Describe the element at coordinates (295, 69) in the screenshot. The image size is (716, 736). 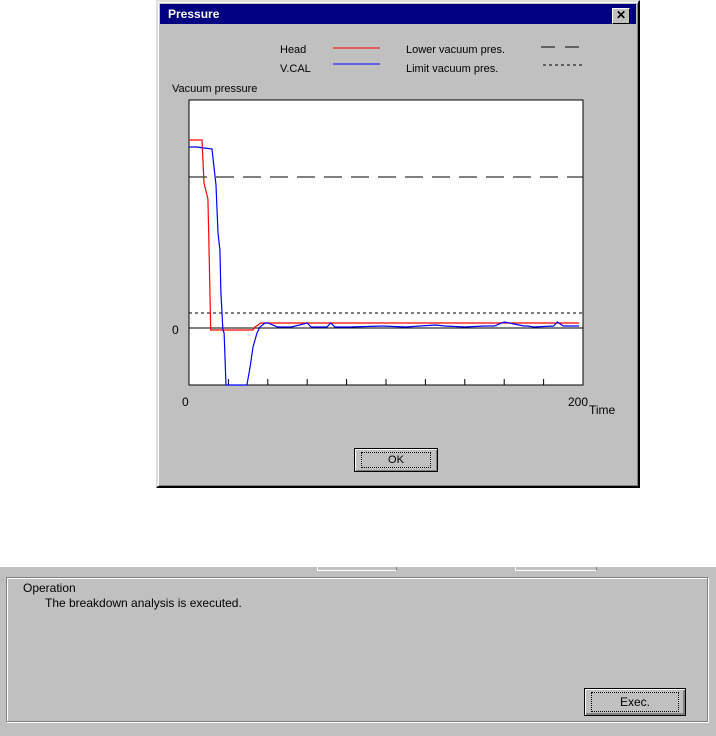
I see `legend-vcal-label: V.CAL` at that location.